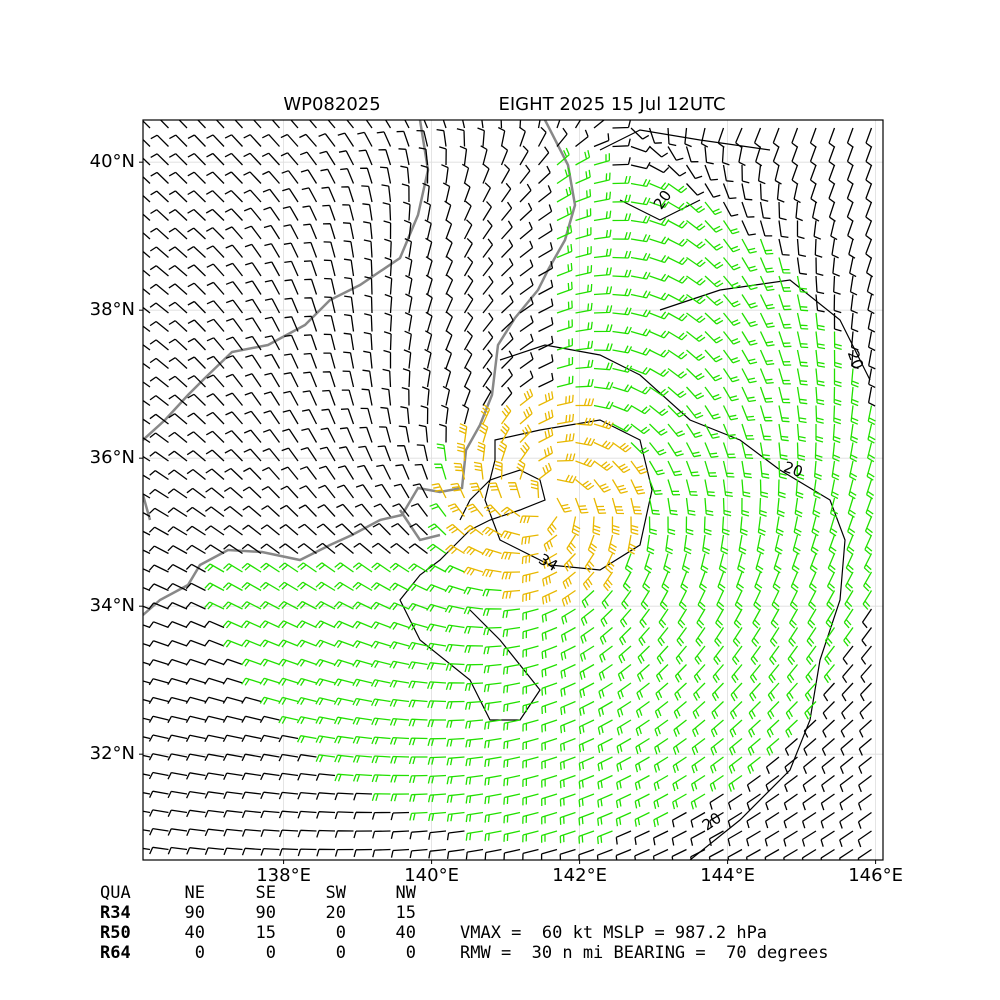 The height and width of the screenshot is (1000, 1000). I want to click on table-cell: 90, so click(195, 913).